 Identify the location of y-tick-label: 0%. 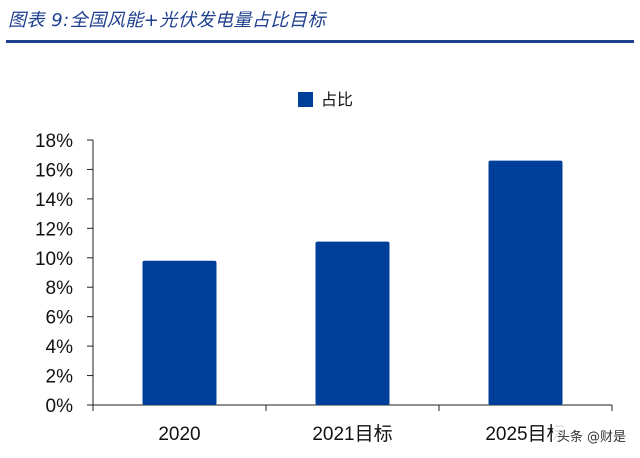
(60, 406).